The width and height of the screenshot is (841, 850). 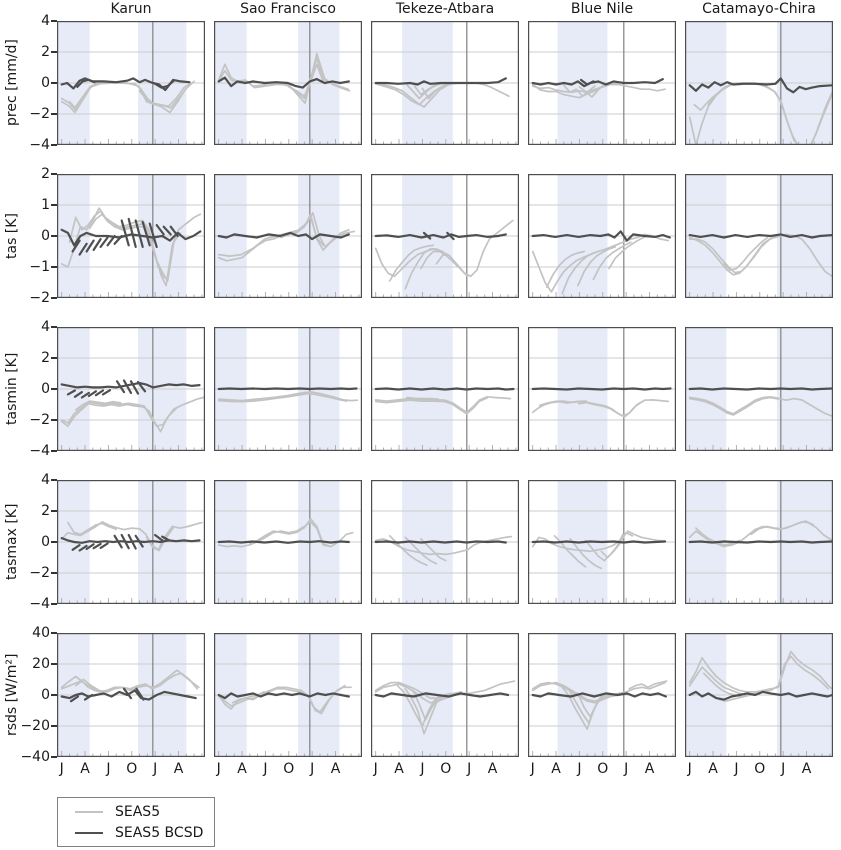 I want to click on panel-tekeze-atbara-tasmin, so click(x=445, y=389).